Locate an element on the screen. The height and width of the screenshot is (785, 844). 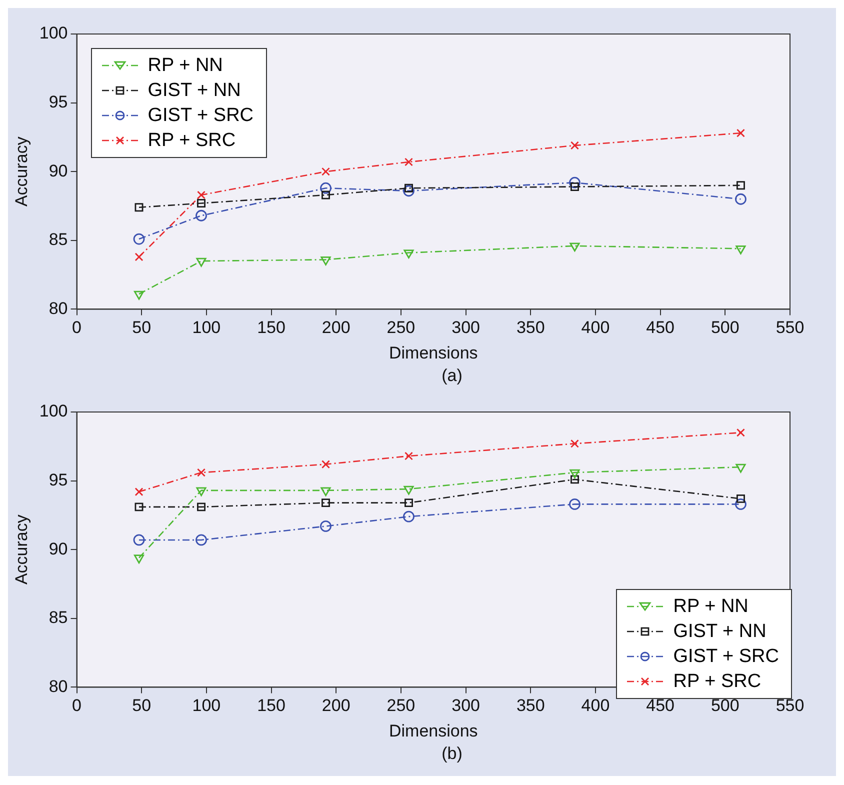
text: (a) is located at coordinates (452, 376).